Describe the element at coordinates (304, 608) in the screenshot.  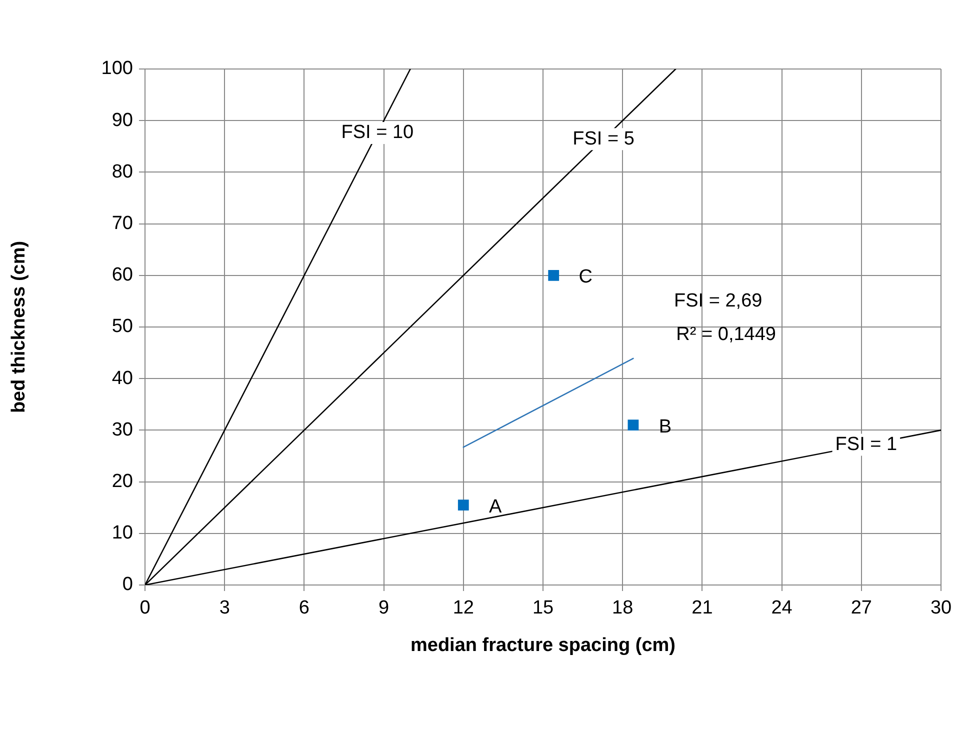
I see `x-tick-label: 6` at that location.